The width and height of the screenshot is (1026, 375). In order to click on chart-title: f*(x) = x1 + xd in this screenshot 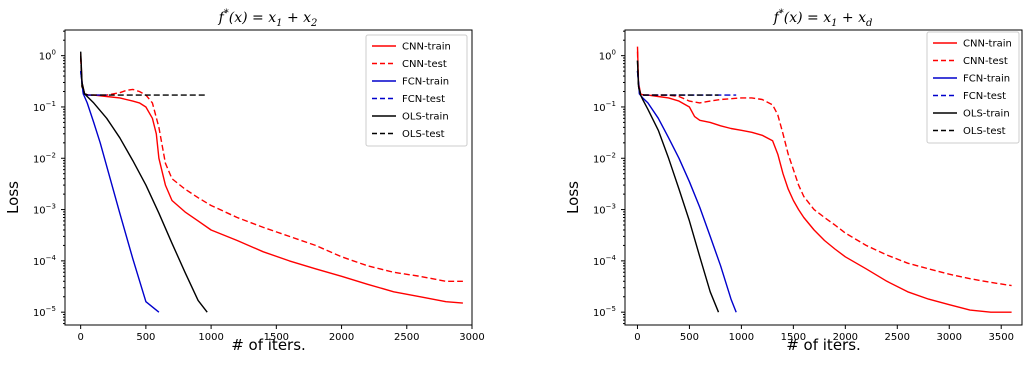, I will do `click(823, 18)`.